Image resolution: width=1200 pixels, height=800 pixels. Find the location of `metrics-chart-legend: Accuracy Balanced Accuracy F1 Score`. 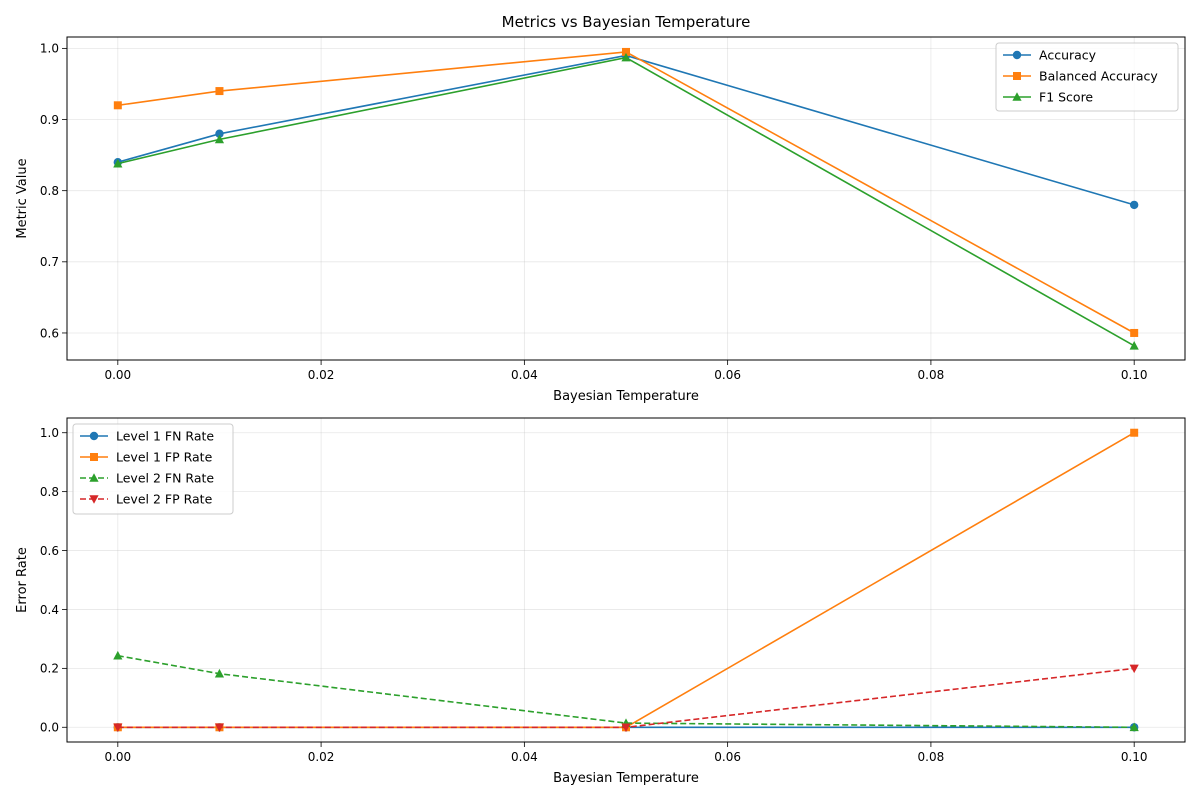

metrics-chart-legend: Accuracy Balanced Accuracy F1 Score is located at coordinates (1087, 77).